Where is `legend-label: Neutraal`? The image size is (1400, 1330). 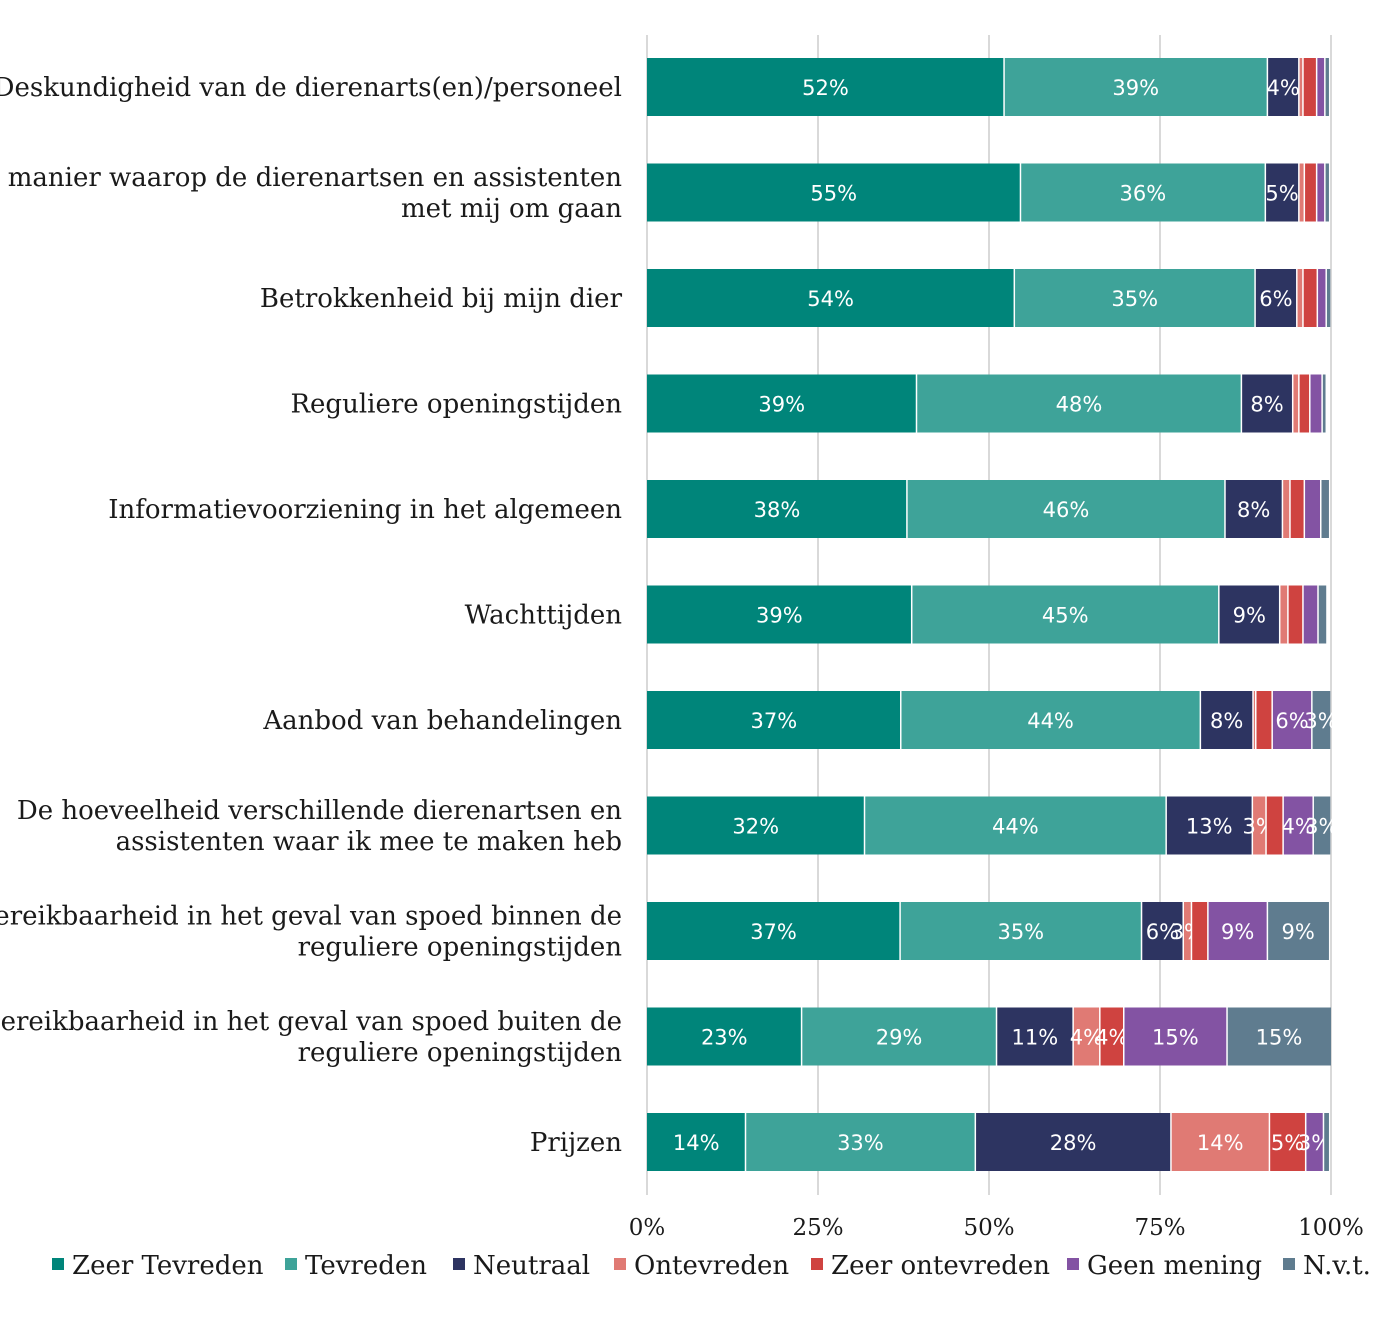
legend-label: Neutraal is located at coordinates (531, 1266).